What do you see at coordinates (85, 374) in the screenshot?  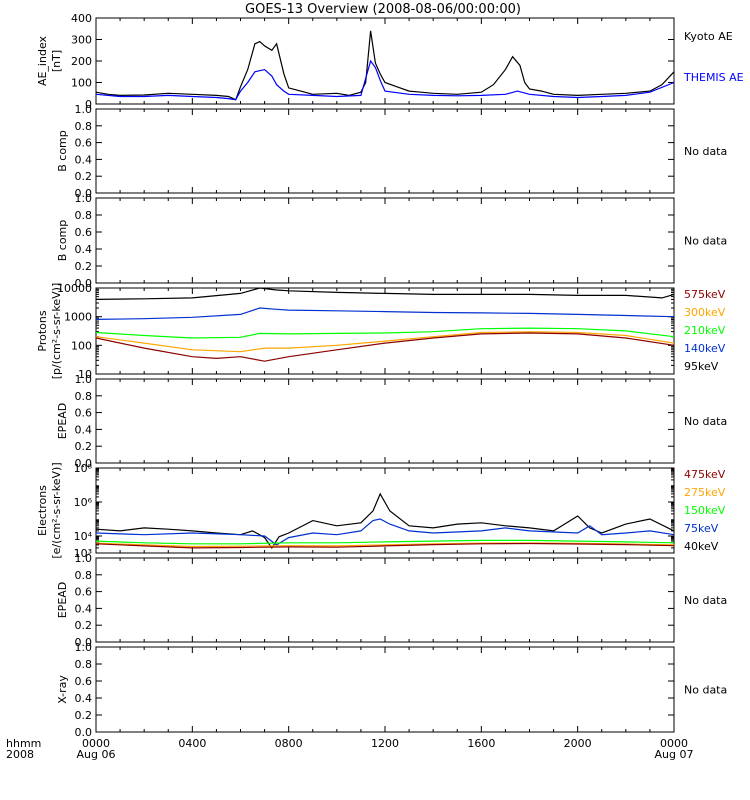 I see `y-tick-label: 10` at bounding box center [85, 374].